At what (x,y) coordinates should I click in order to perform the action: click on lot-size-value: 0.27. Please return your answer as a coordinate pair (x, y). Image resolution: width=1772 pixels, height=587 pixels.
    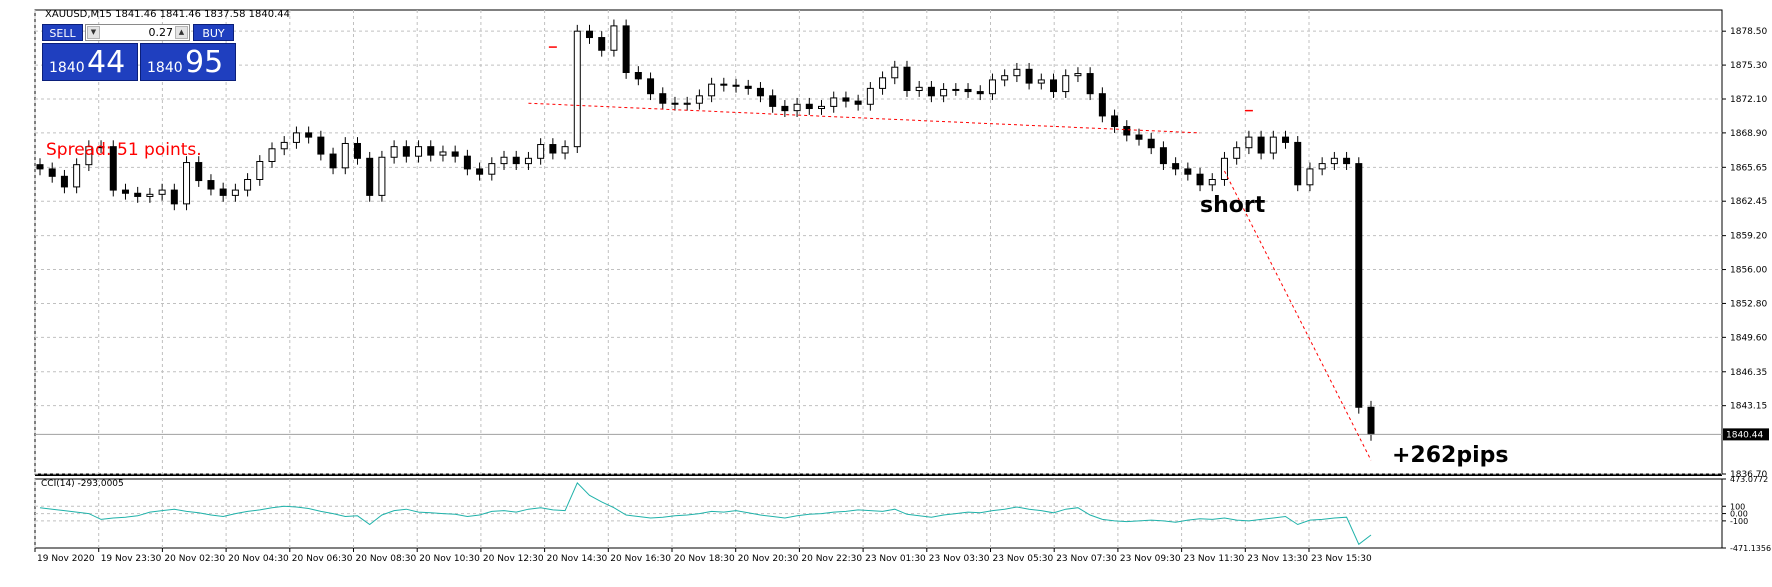
    Looking at the image, I should click on (161, 32).